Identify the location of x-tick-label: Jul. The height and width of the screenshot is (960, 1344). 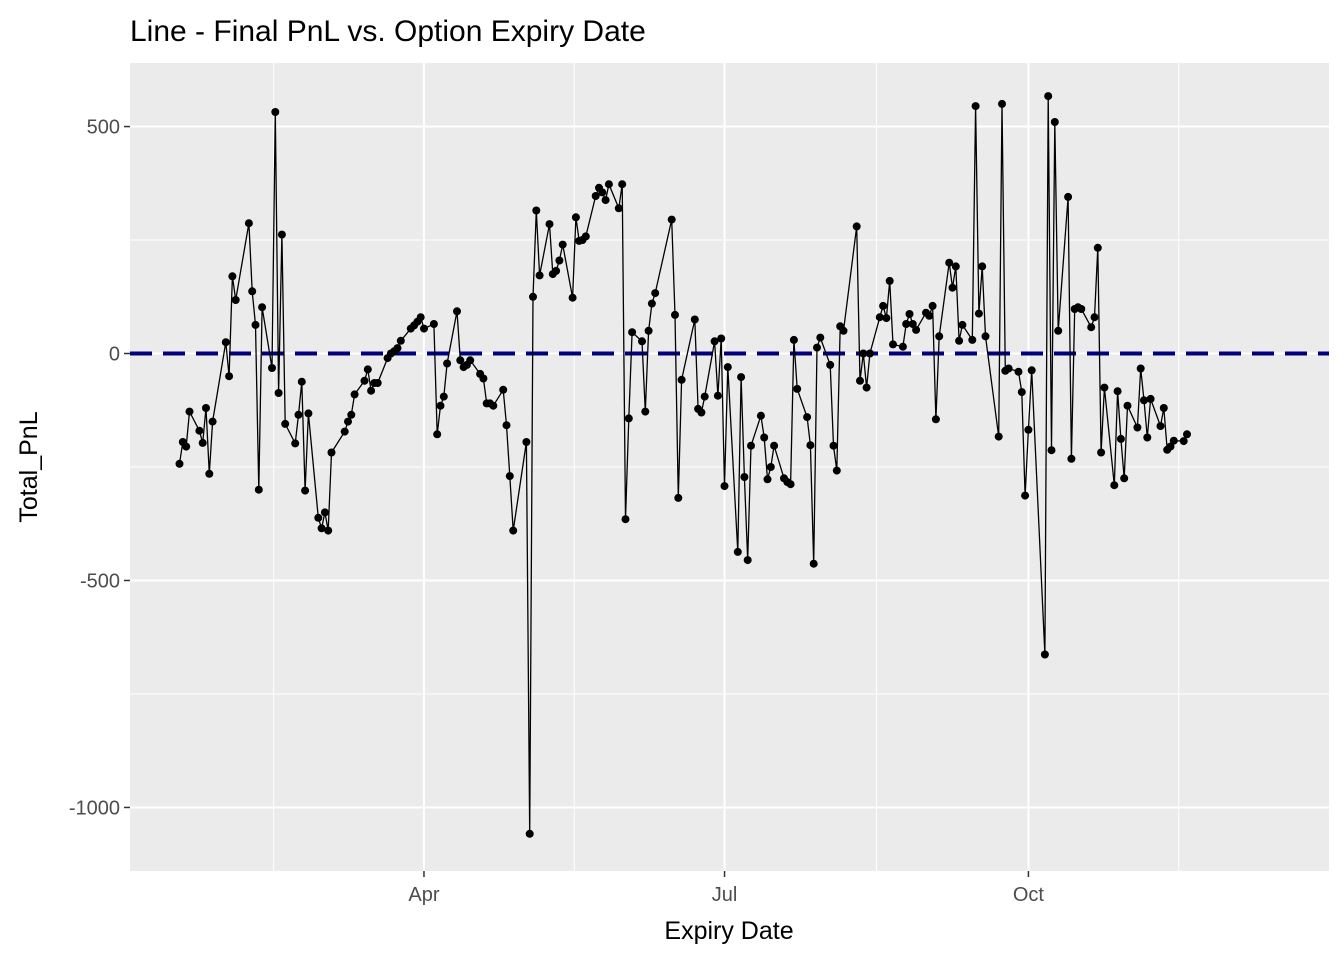
(725, 895).